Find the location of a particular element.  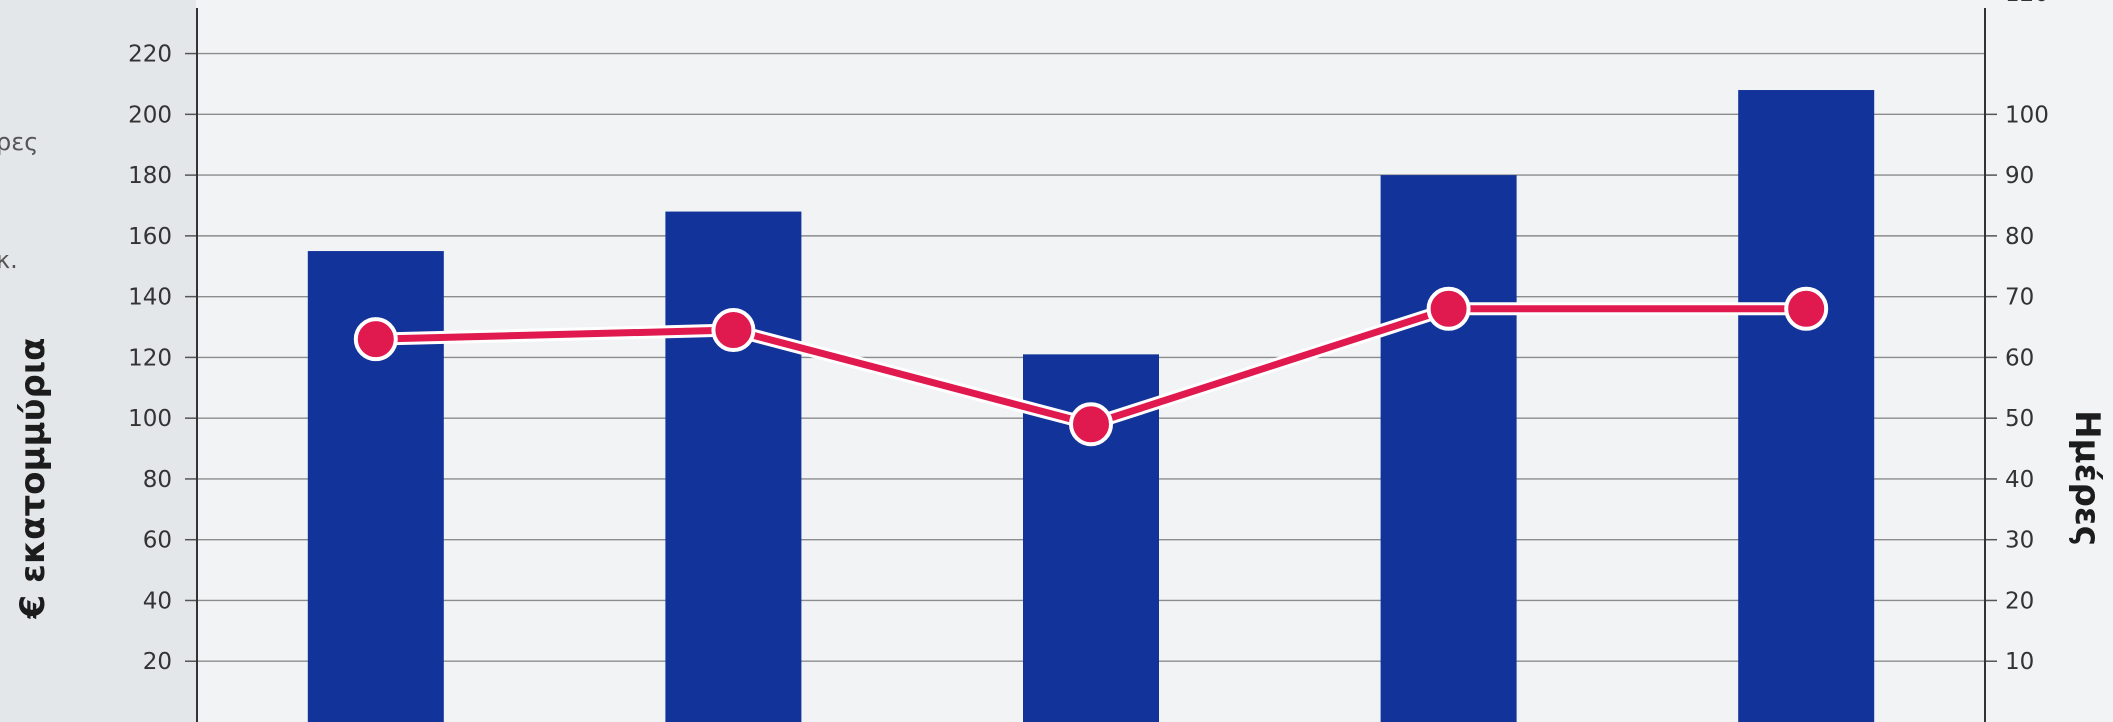

left-tick-label: 200 is located at coordinates (150, 115).